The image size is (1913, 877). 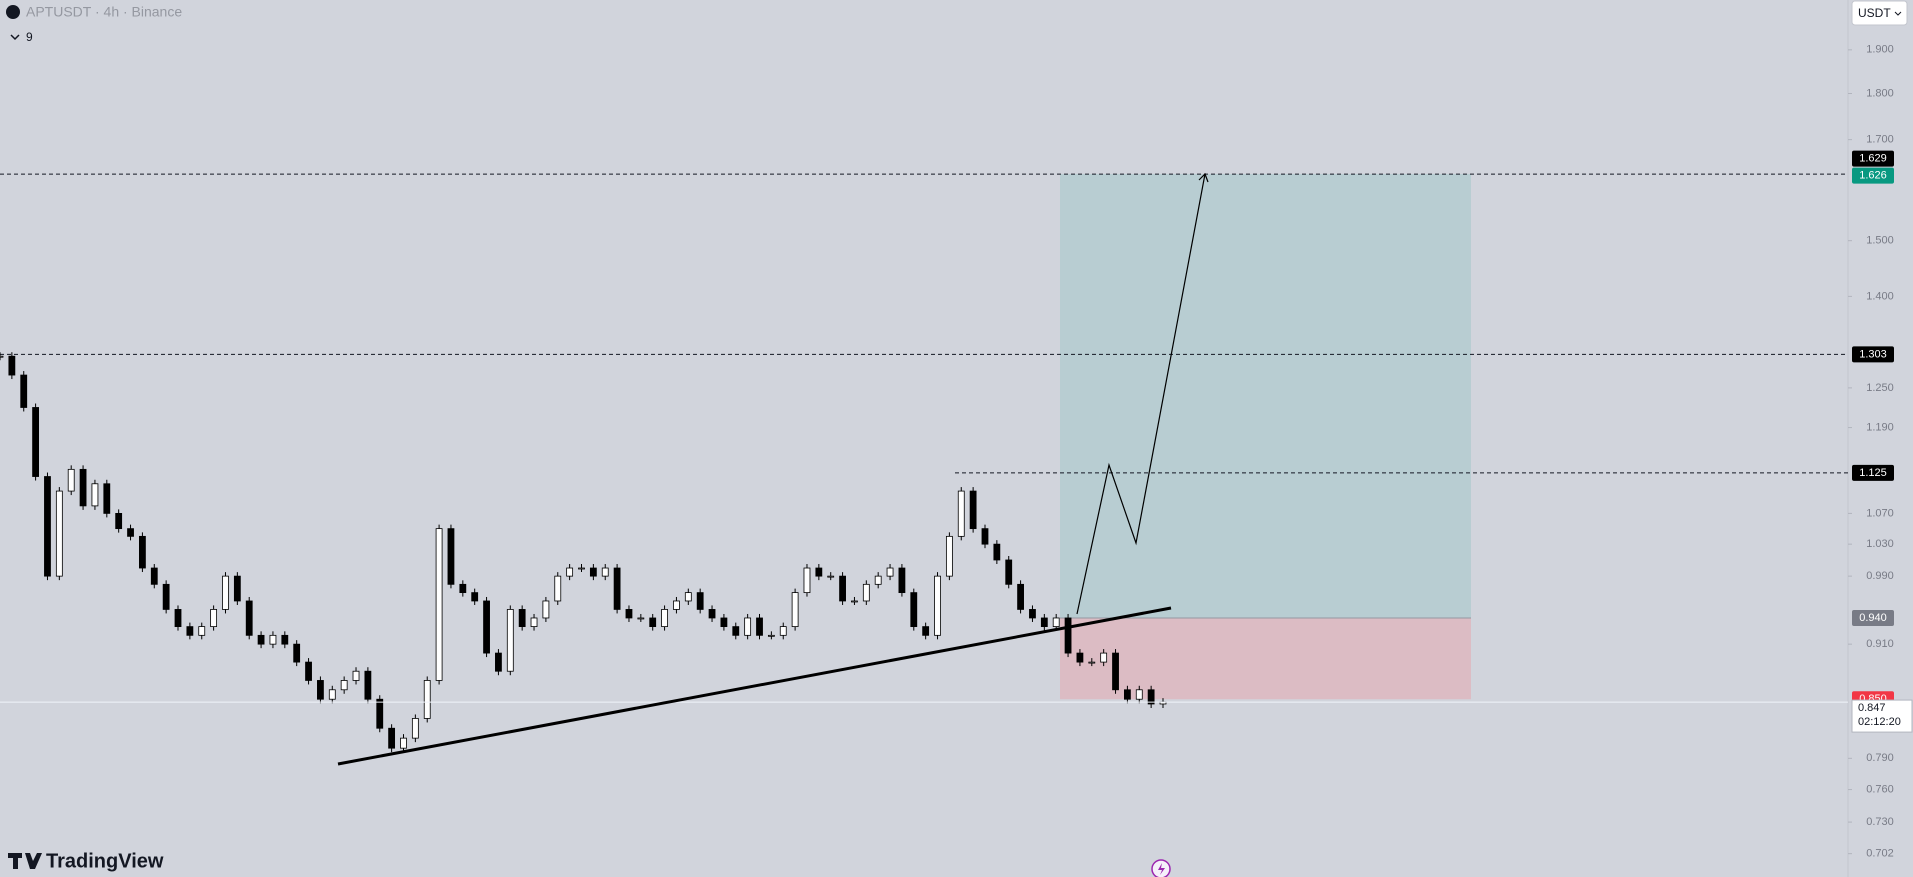 I want to click on y-tick-label: 1.250, so click(x=1880, y=388).